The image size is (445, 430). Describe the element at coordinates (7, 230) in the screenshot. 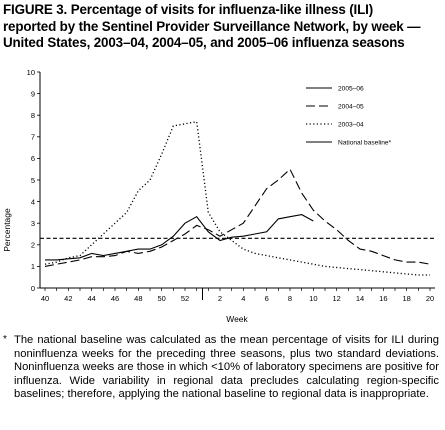

I see `y-axis-label: Percentage` at that location.